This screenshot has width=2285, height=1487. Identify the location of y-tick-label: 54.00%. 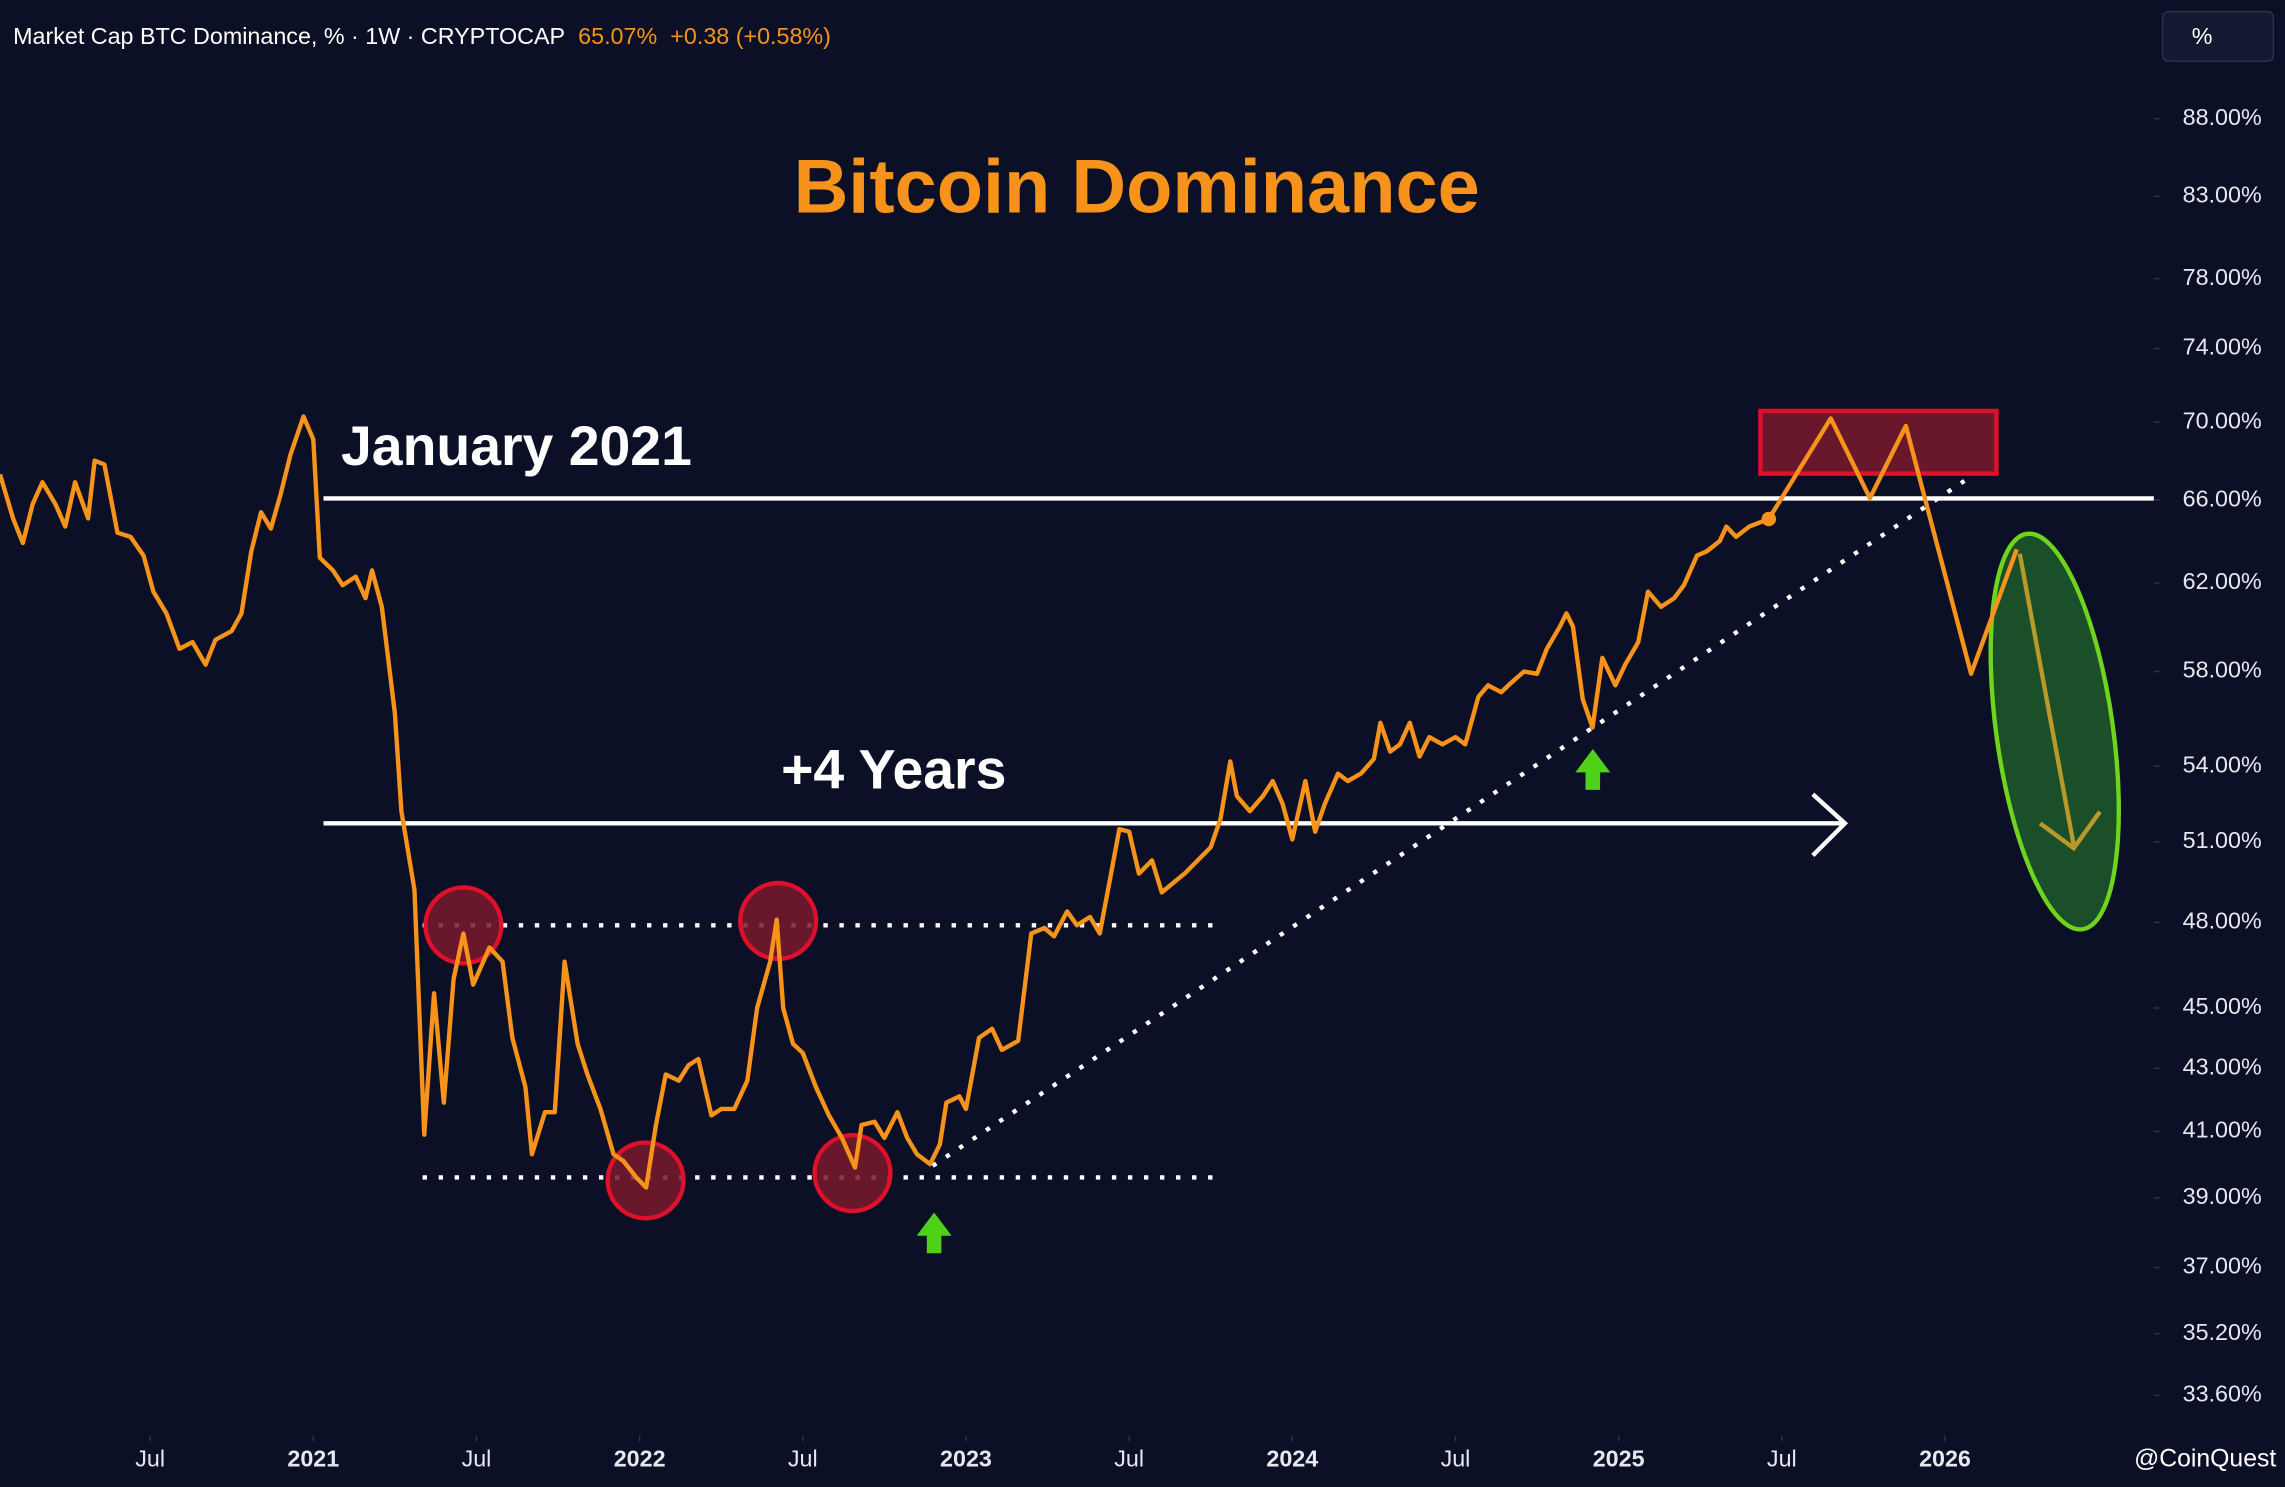
(2222, 764).